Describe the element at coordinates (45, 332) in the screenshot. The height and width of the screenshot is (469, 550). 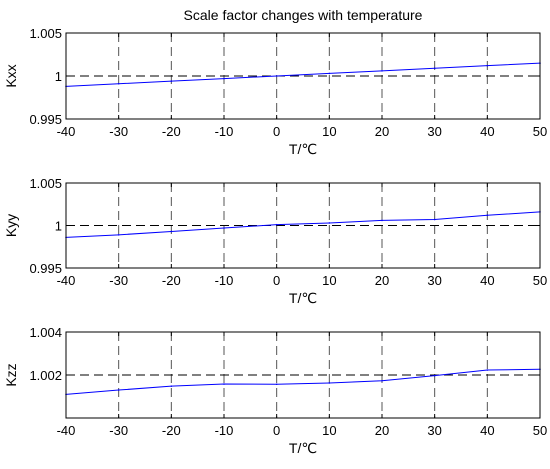
I see `y-tick-label: 1.004` at that location.